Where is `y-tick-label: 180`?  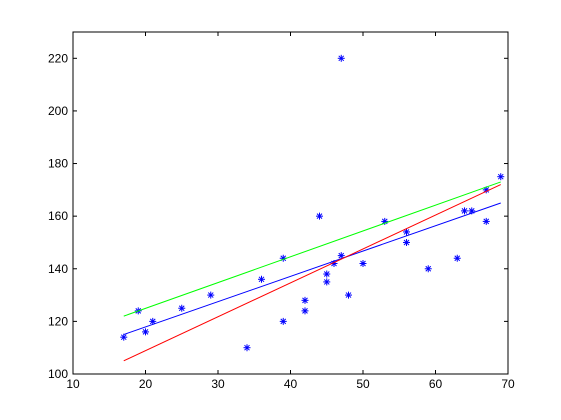
y-tick-label: 180 is located at coordinates (58, 164).